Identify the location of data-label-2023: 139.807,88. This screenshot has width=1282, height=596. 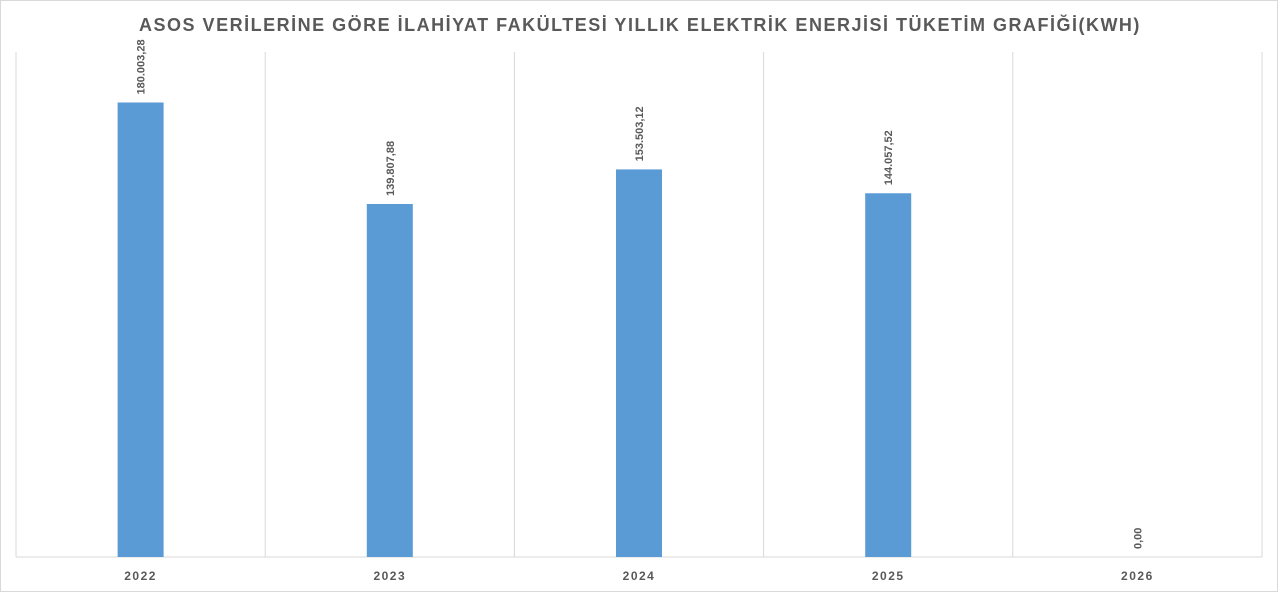
(391, 168).